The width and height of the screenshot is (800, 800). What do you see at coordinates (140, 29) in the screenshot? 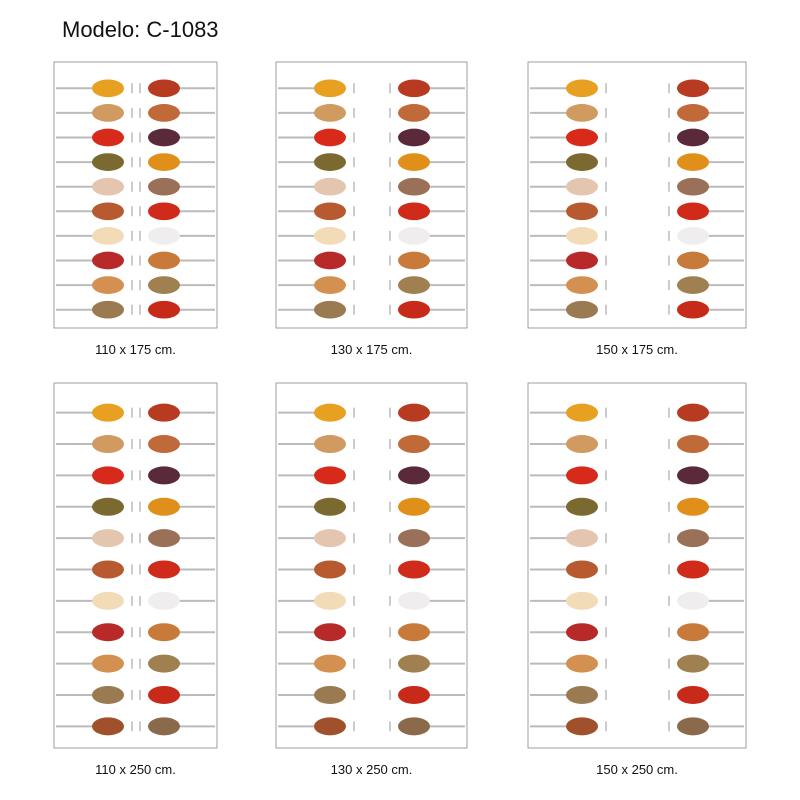
I see `model-title: Modelo: C-1083` at bounding box center [140, 29].